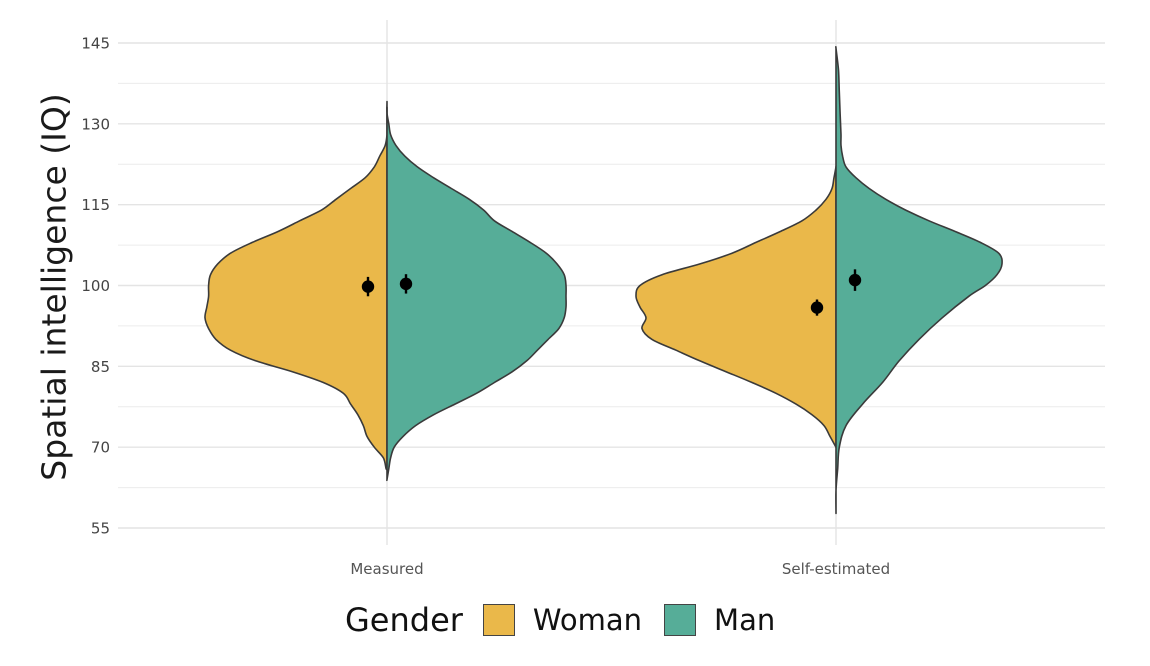 This screenshot has height=666, width=1150. I want to click on violin-half-woman-self-estimated, so click(736, 307).